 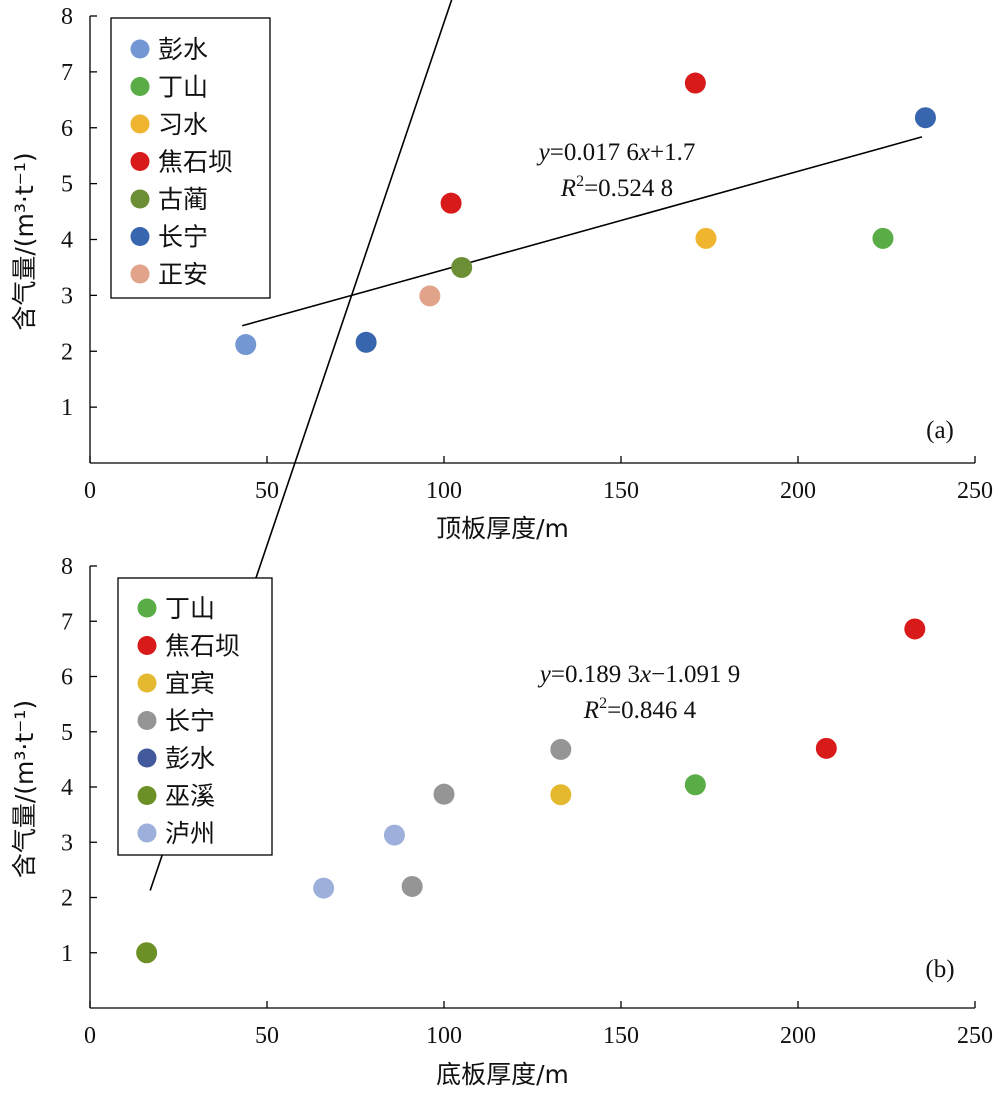 What do you see at coordinates (628, 188) in the screenshot?
I see `r-squared-value: =0.524 8` at bounding box center [628, 188].